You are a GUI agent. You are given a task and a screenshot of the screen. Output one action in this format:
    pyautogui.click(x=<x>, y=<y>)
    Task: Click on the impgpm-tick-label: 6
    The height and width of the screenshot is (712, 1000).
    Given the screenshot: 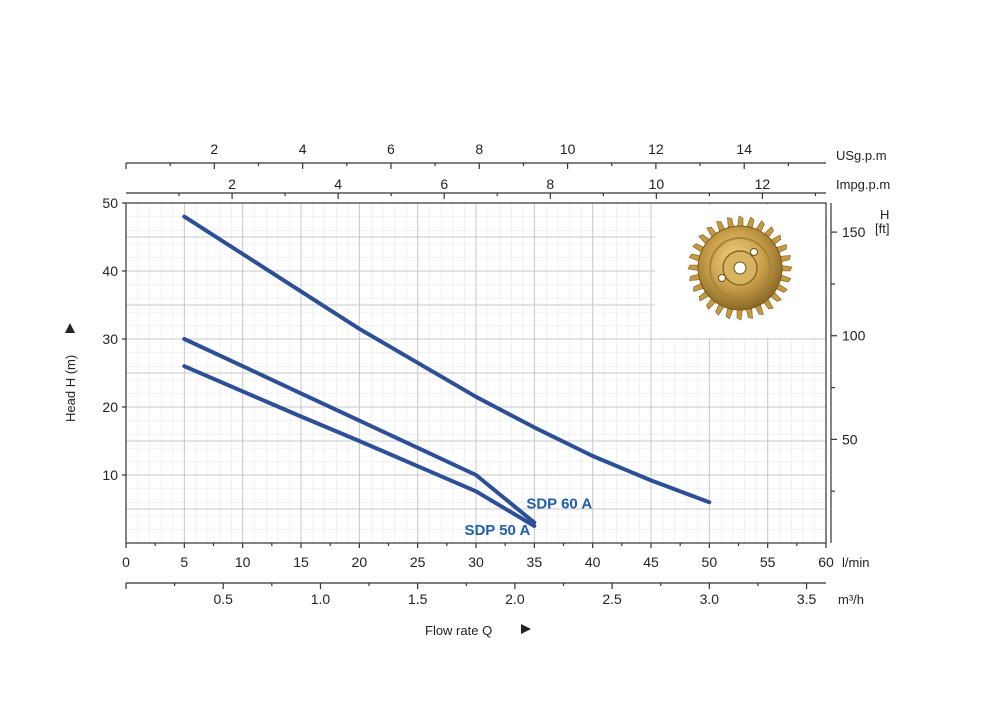 What is the action you would take?
    pyautogui.click(x=444, y=184)
    